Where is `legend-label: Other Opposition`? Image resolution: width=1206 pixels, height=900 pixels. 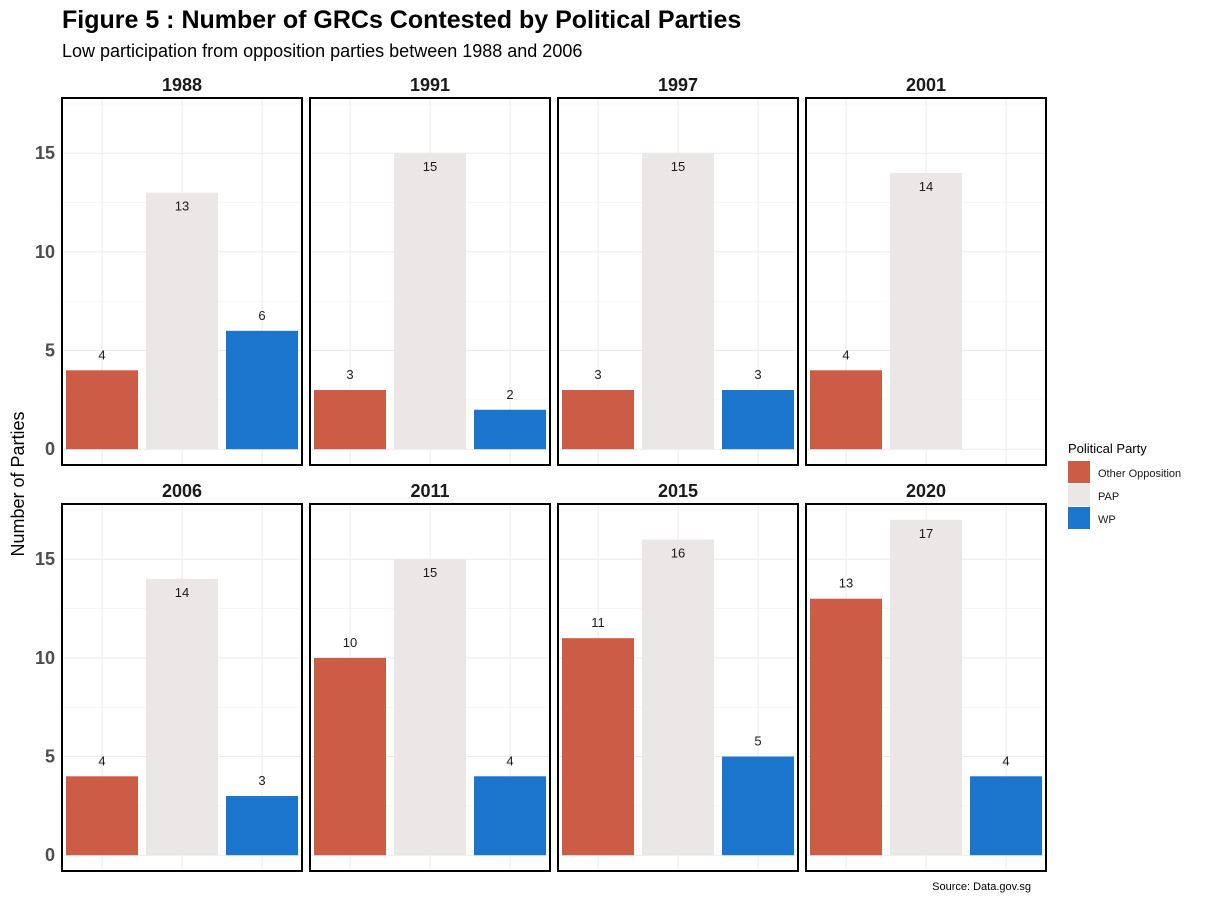 legend-label: Other Opposition is located at coordinates (1139, 474).